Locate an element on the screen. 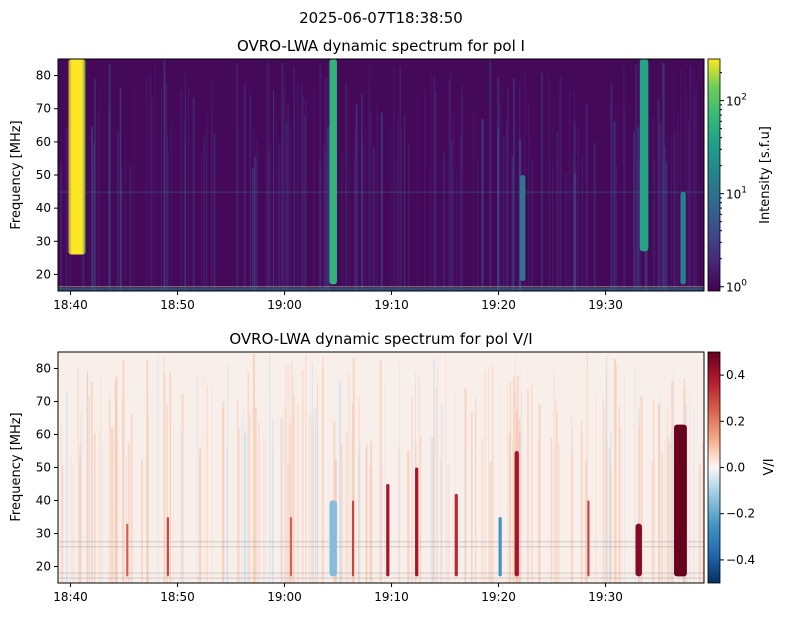  polarization-panel-title: OVRO-LWA dynamic spectrum for pol V/I is located at coordinates (380, 339).